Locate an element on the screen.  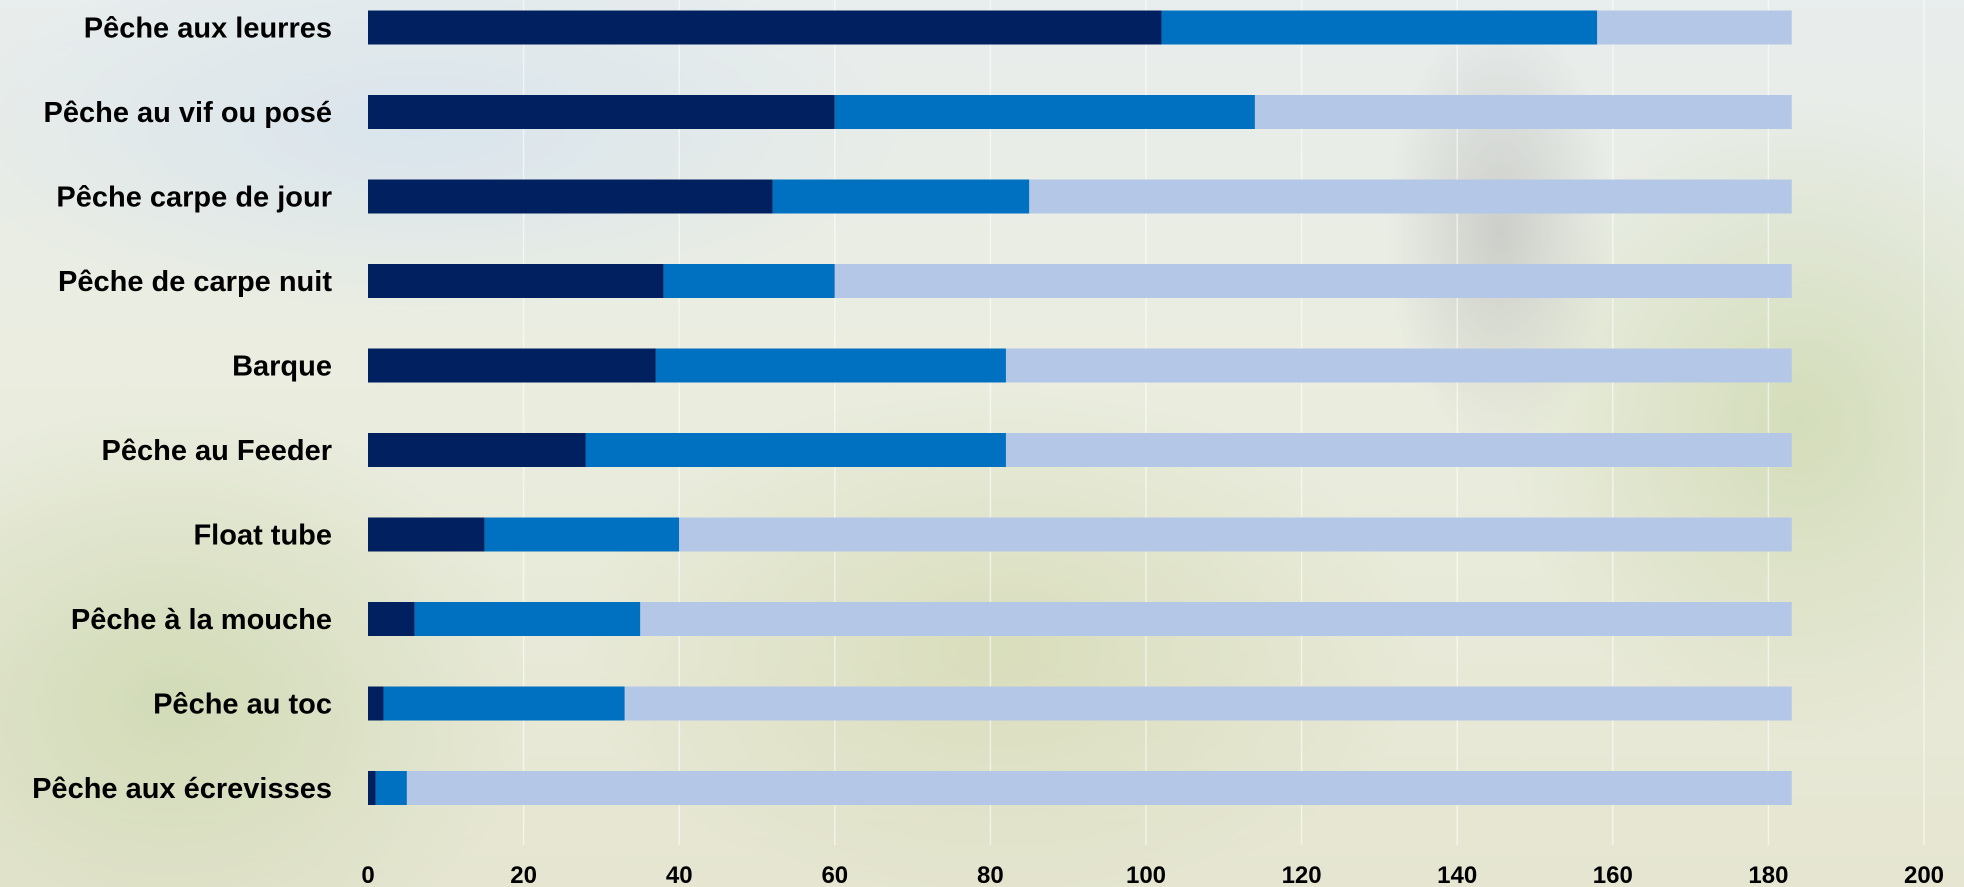
x-tick-label: 200 is located at coordinates (1924, 874).